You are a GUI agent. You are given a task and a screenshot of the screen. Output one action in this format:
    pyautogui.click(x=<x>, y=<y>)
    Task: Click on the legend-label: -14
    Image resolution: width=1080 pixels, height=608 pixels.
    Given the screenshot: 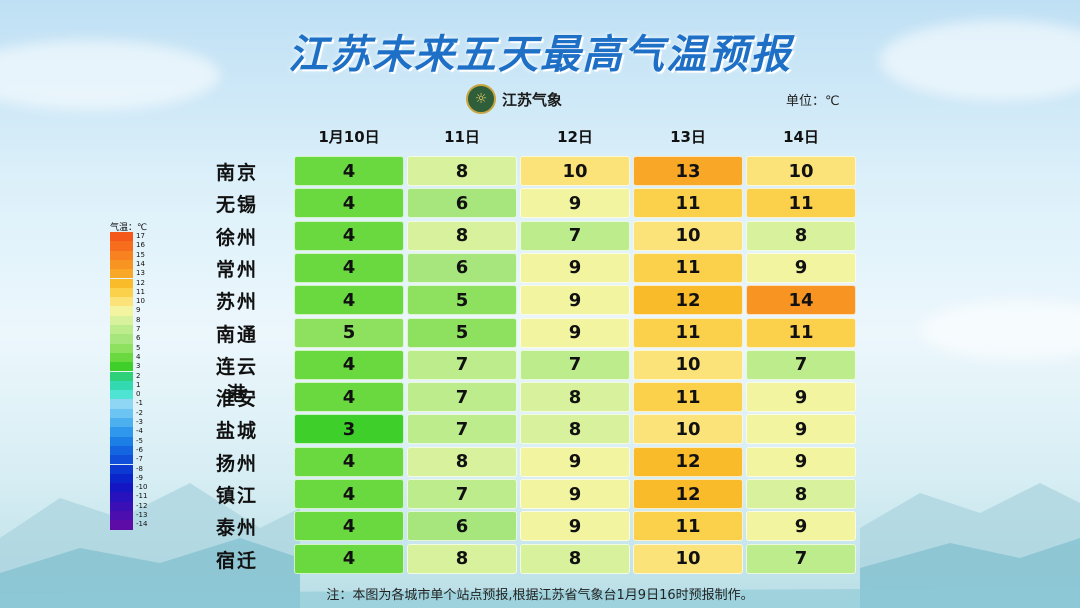 What is the action you would take?
    pyautogui.click(x=142, y=524)
    